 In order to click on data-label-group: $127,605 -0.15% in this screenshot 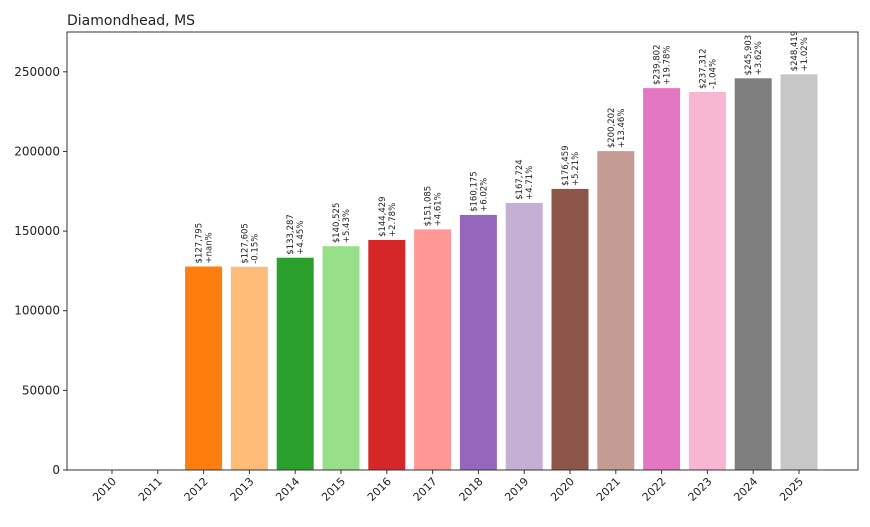, I will do `click(250, 243)`.